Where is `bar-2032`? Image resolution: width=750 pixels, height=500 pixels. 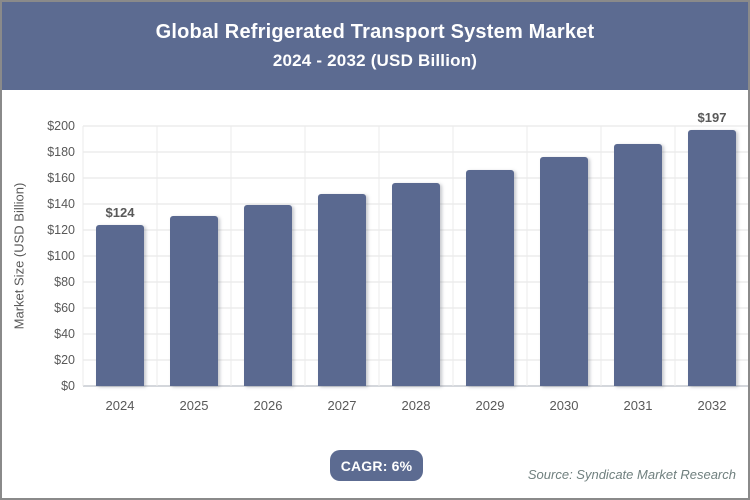
bar-2032 is located at coordinates (712, 257).